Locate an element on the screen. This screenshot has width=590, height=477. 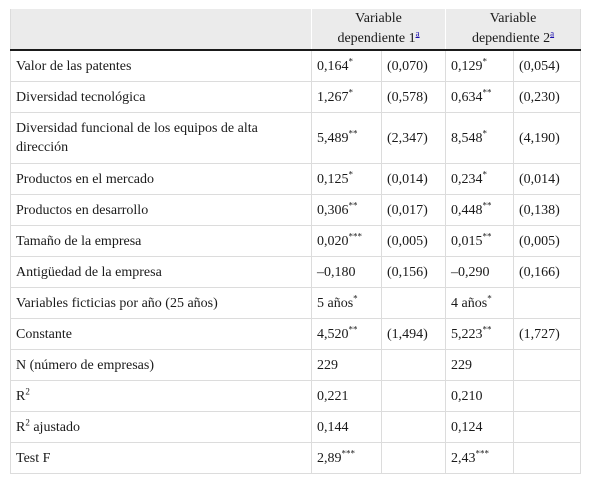
coefficient-2-cell: 5,223** is located at coordinates (479, 334).